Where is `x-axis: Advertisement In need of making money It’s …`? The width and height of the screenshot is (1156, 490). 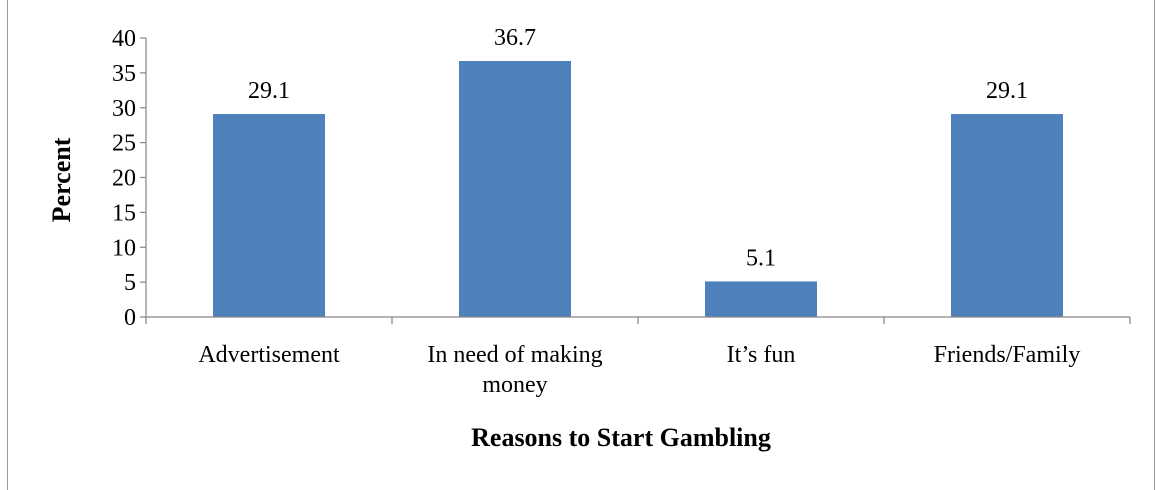
x-axis: Advertisement In need of making money It’s … is located at coordinates (638, 357).